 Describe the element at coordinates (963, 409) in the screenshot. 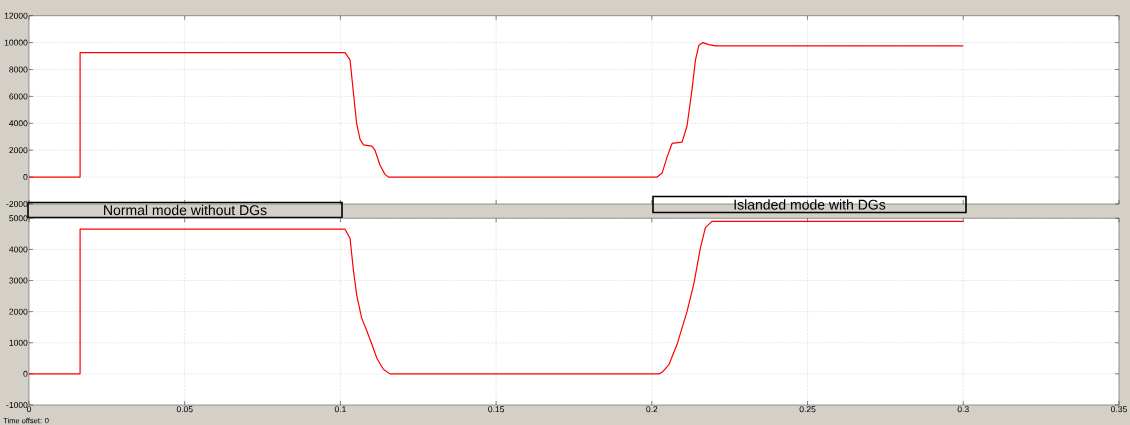

I see `x-tick-label: 0.3` at that location.